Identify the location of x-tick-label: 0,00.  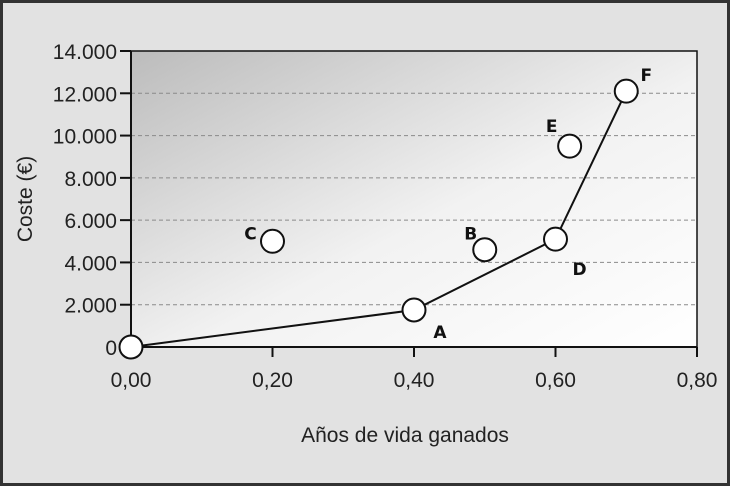
(131, 380).